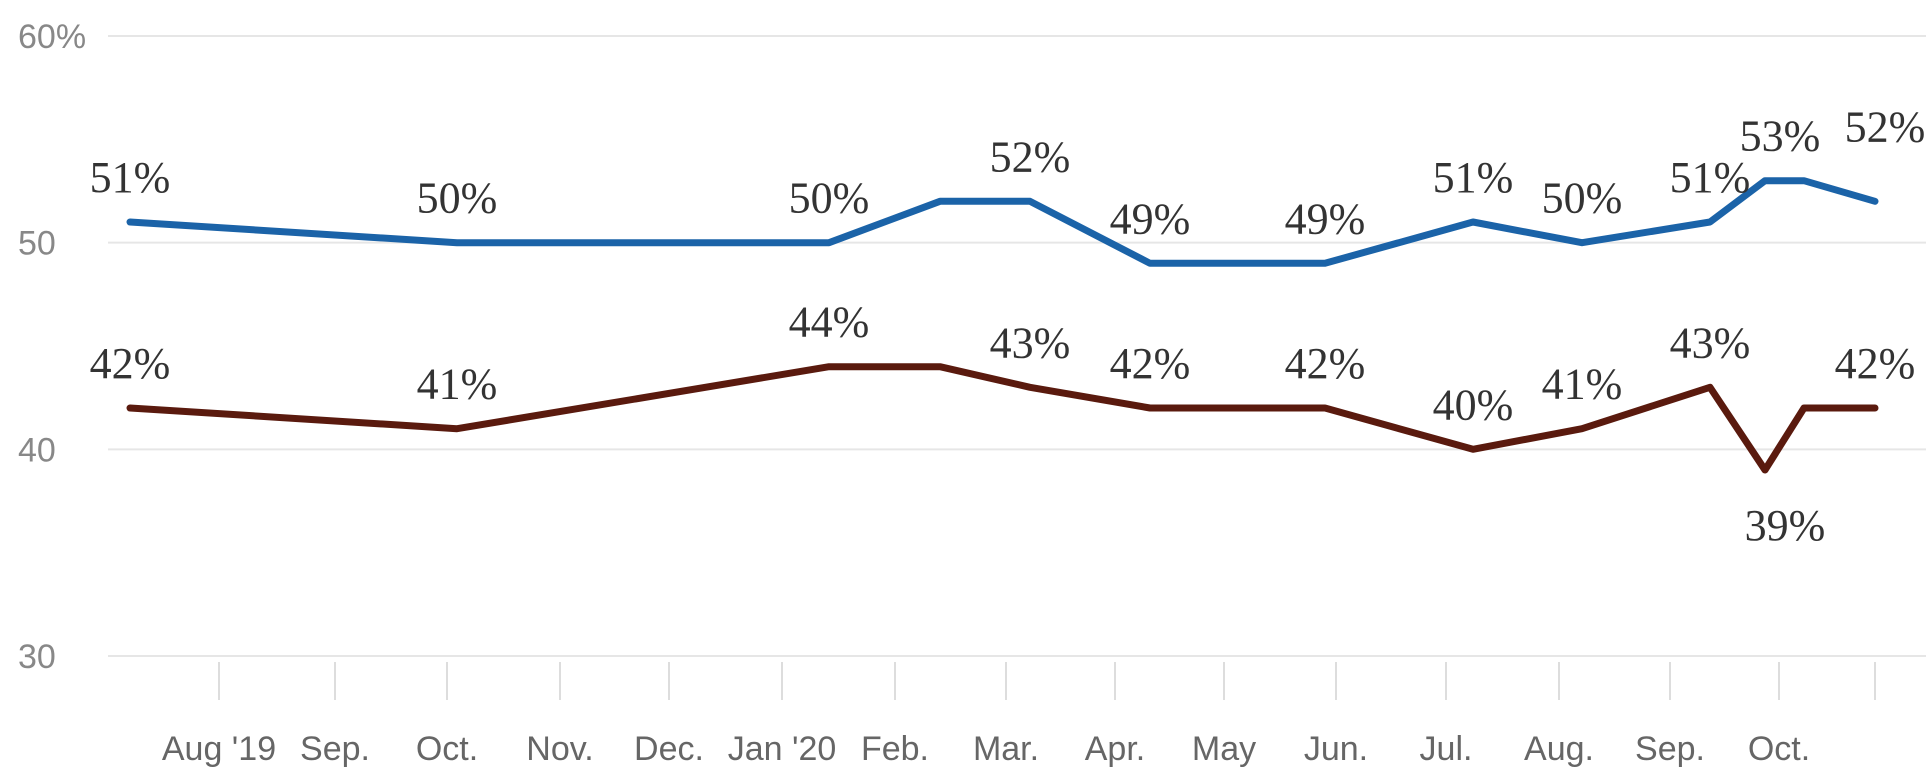 The width and height of the screenshot is (1926, 768). Describe the element at coordinates (669, 749) in the screenshot. I see `x-tick-label: Dec.` at that location.